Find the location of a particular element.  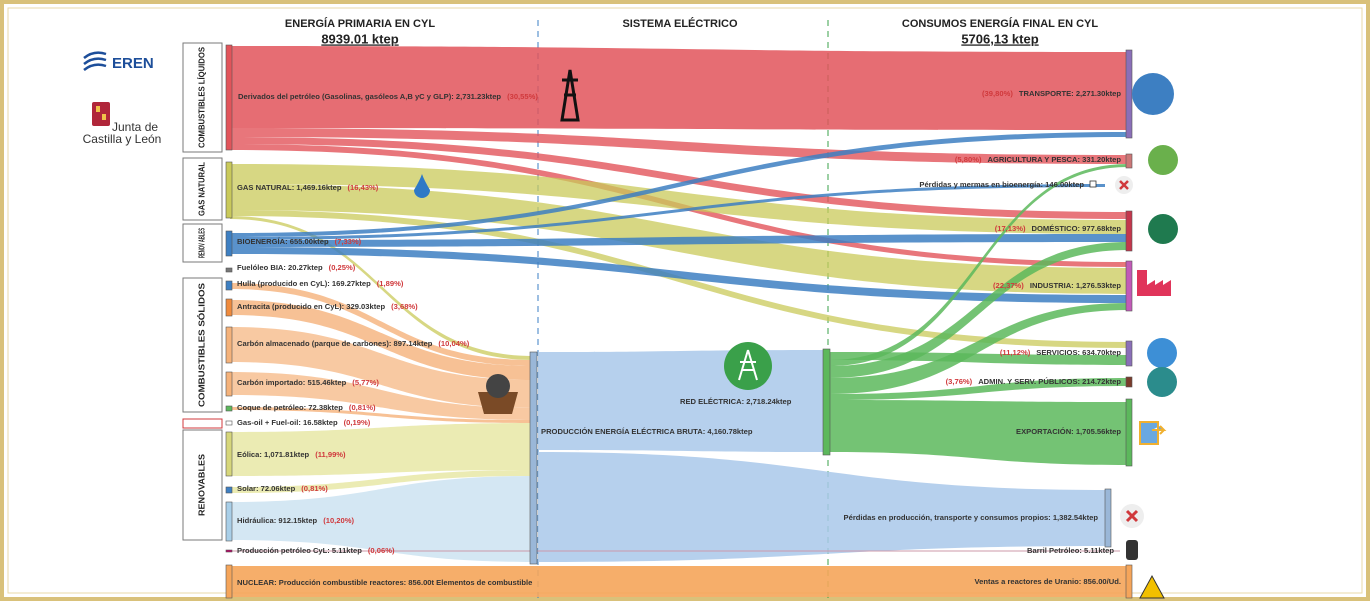

eren-logo: EREN is located at coordinates (118, 61).